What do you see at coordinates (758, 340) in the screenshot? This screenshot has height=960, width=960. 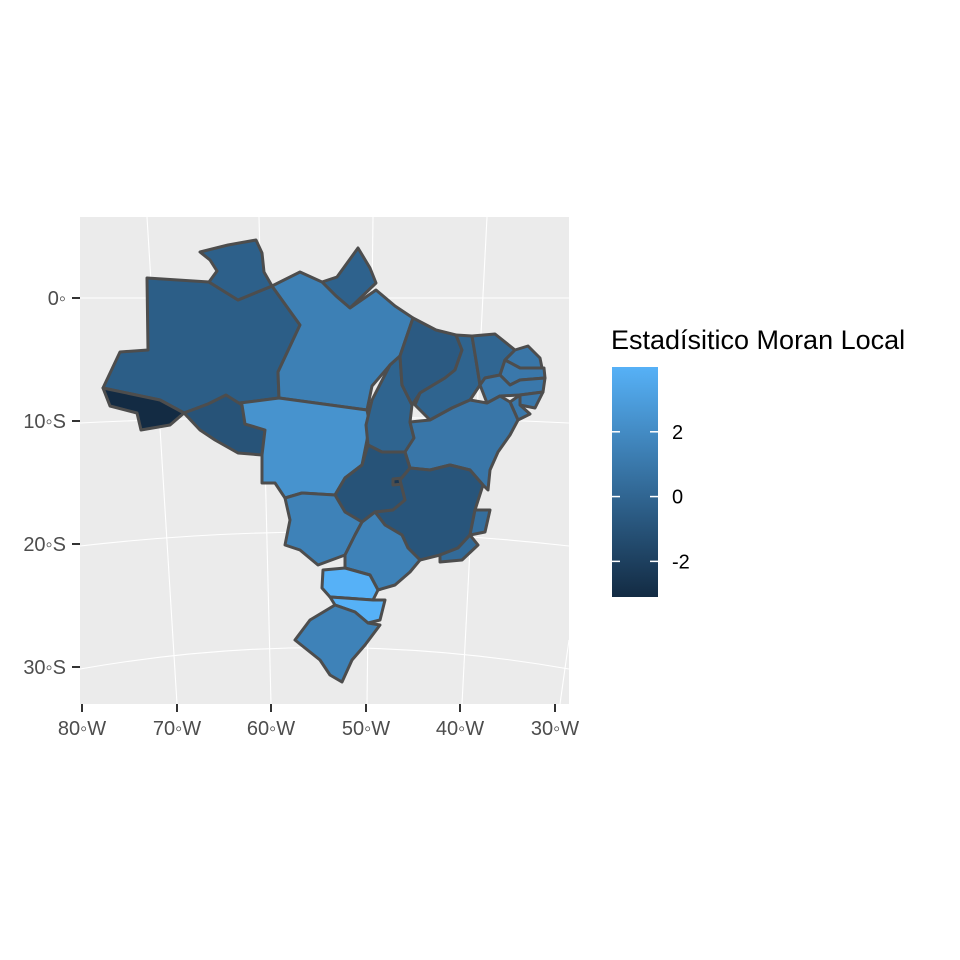 I see `legend-title: Estadísitico Moran Local` at bounding box center [758, 340].